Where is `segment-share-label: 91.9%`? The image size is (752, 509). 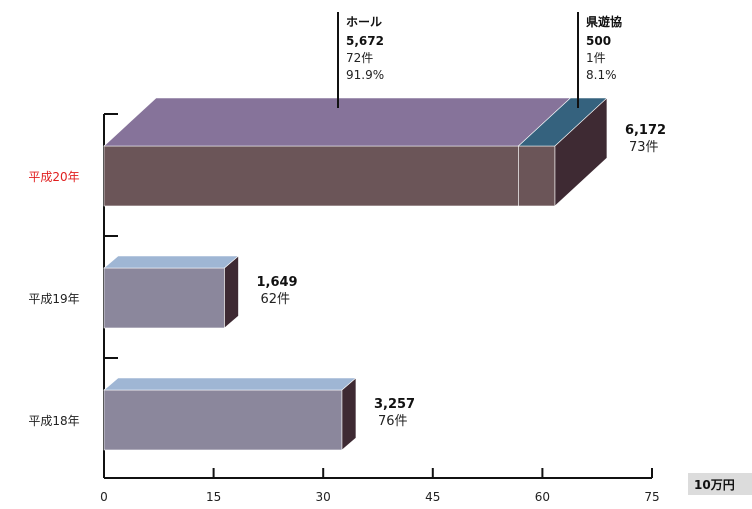
segment-share-label: 91.9% is located at coordinates (365, 75).